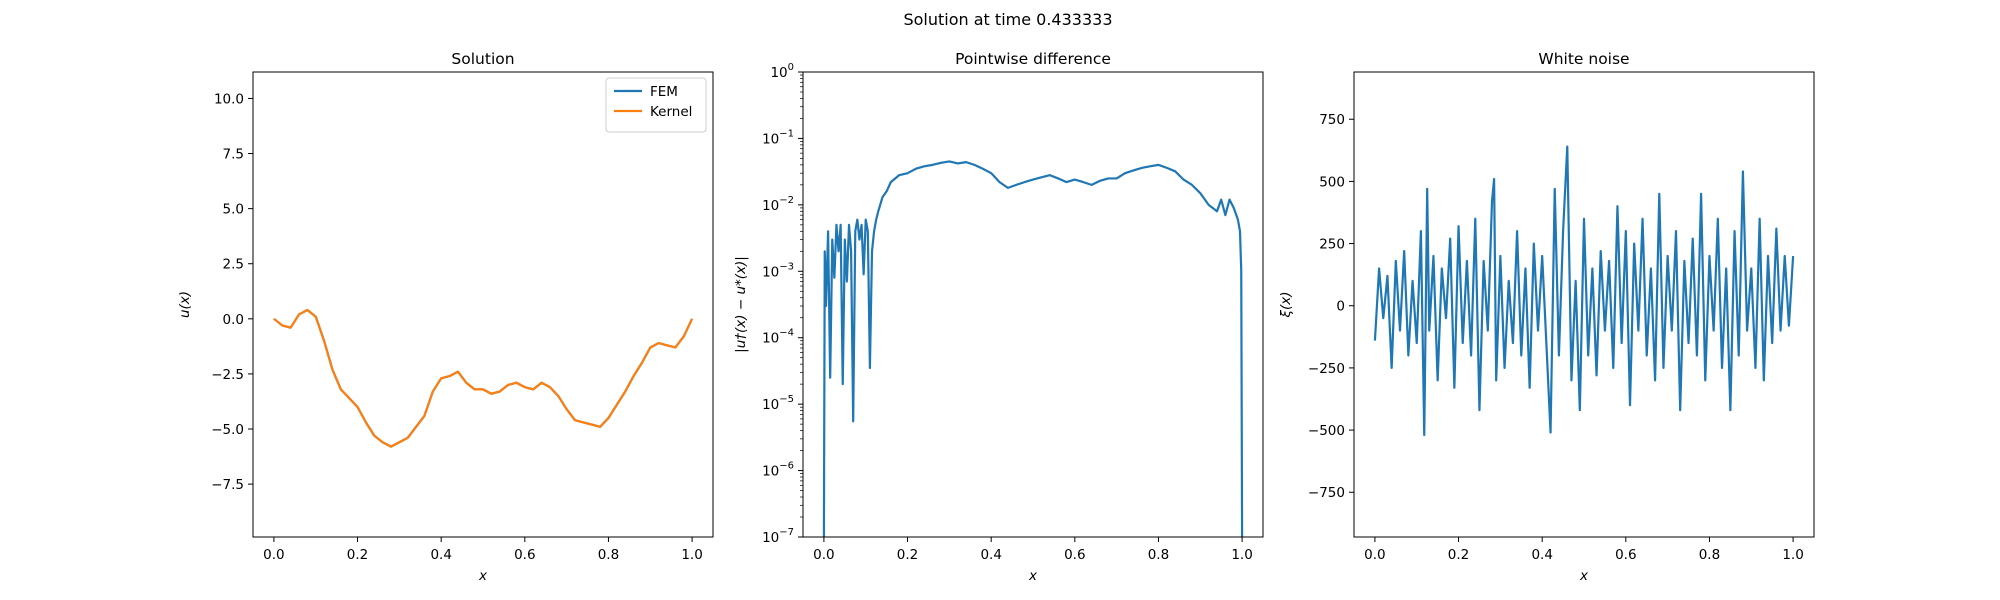 The width and height of the screenshot is (2000, 600). What do you see at coordinates (671, 112) in the screenshot?
I see `legend-label-kernel: Kernel` at bounding box center [671, 112].